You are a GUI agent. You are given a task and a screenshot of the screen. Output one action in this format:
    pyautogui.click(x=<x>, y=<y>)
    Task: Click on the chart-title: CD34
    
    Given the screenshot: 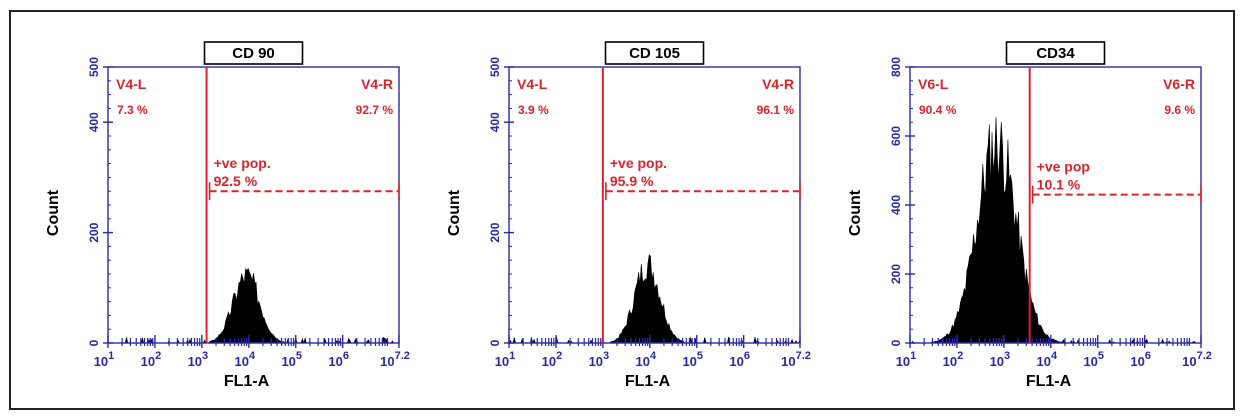 What is the action you would take?
    pyautogui.click(x=1055, y=53)
    